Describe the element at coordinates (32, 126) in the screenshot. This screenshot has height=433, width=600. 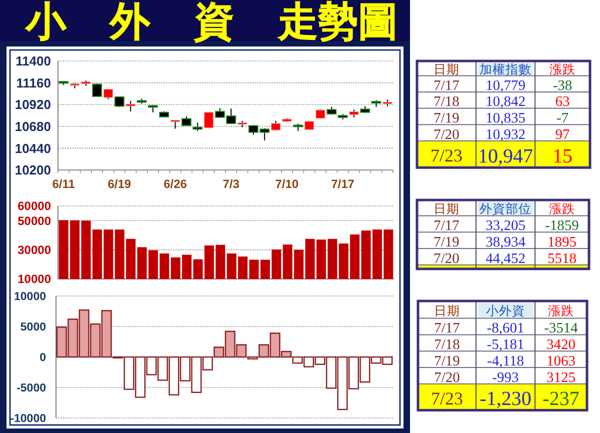
I see `y-tick-label: 10680` at that location.